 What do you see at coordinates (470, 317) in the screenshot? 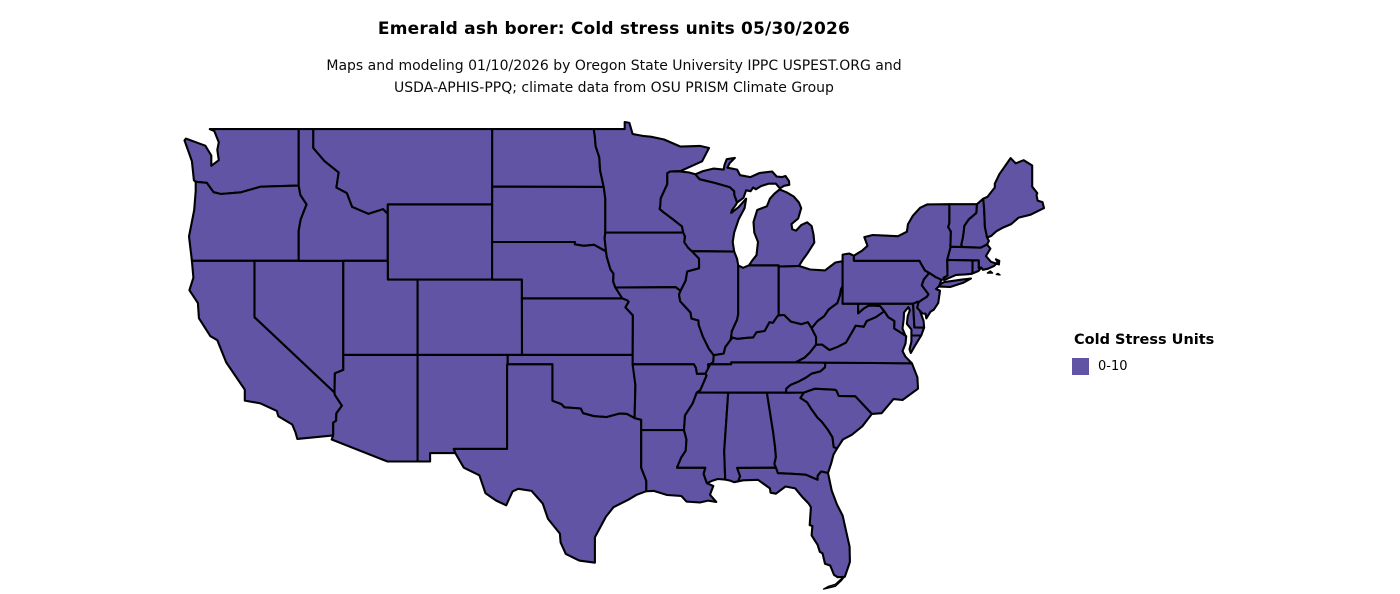
I see `state-colorado` at bounding box center [470, 317].